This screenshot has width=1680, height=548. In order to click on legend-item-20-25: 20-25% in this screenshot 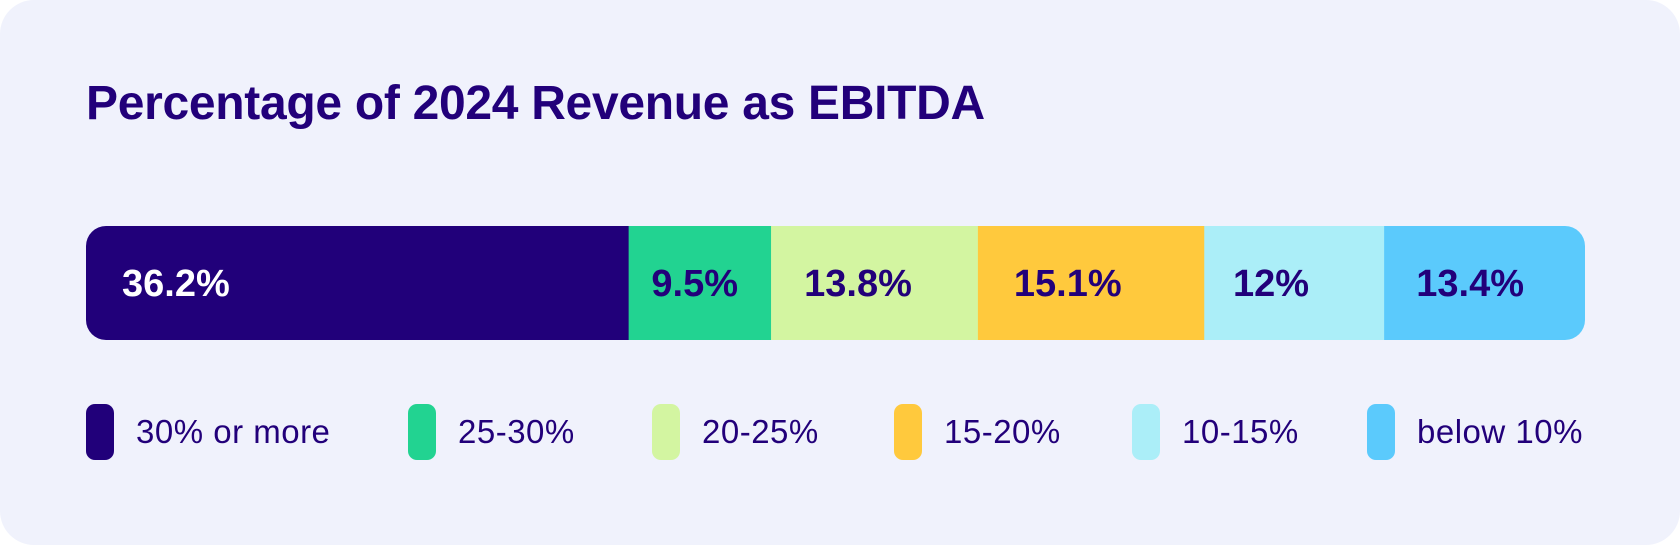, I will do `click(735, 432)`.